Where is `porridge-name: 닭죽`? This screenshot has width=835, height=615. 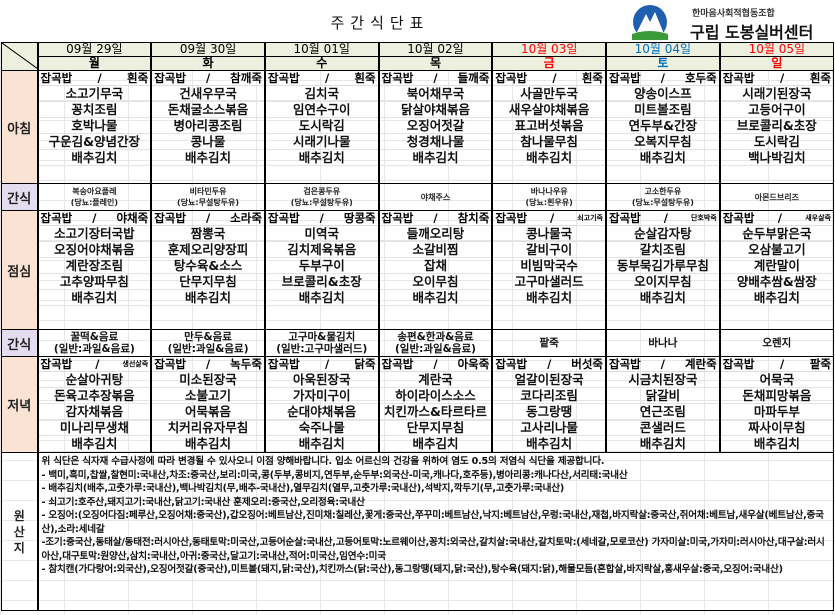 porridge-name: 닭죽 is located at coordinates (365, 364).